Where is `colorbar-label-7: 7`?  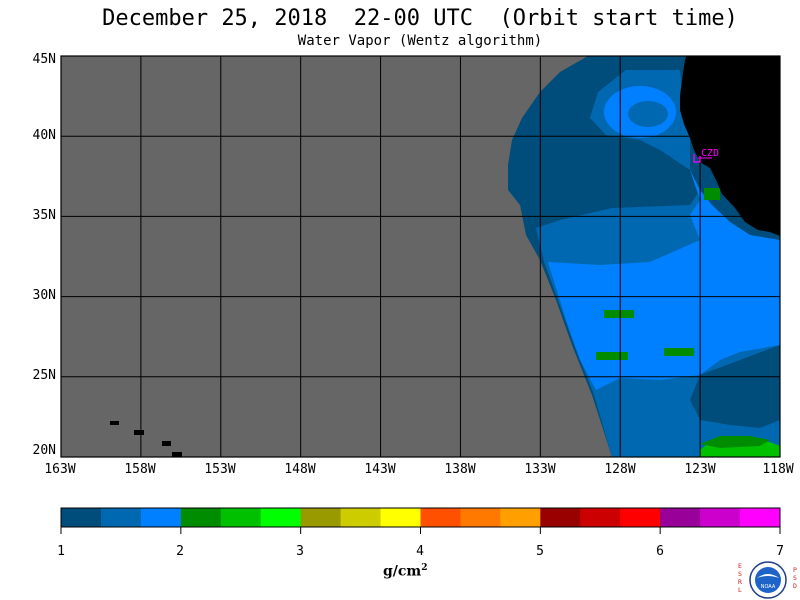 colorbar-label-7: 7 is located at coordinates (780, 551).